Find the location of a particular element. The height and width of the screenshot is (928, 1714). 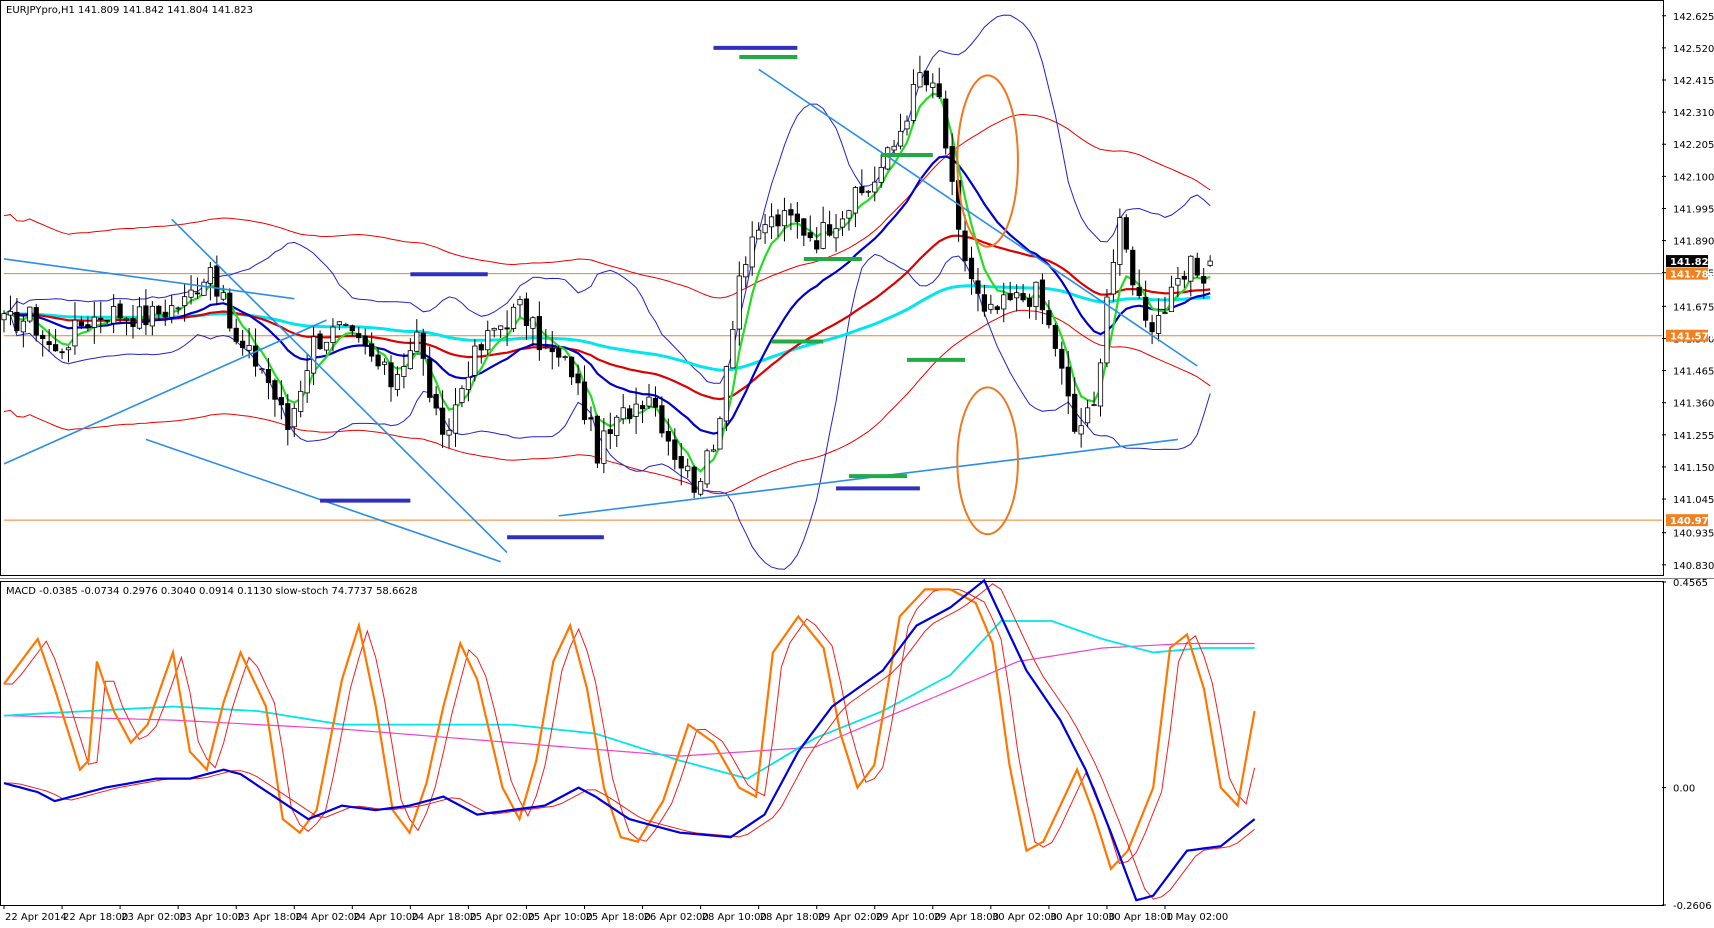

x-tick-label: 30 Apr 10:00 is located at coordinates (1082, 917).